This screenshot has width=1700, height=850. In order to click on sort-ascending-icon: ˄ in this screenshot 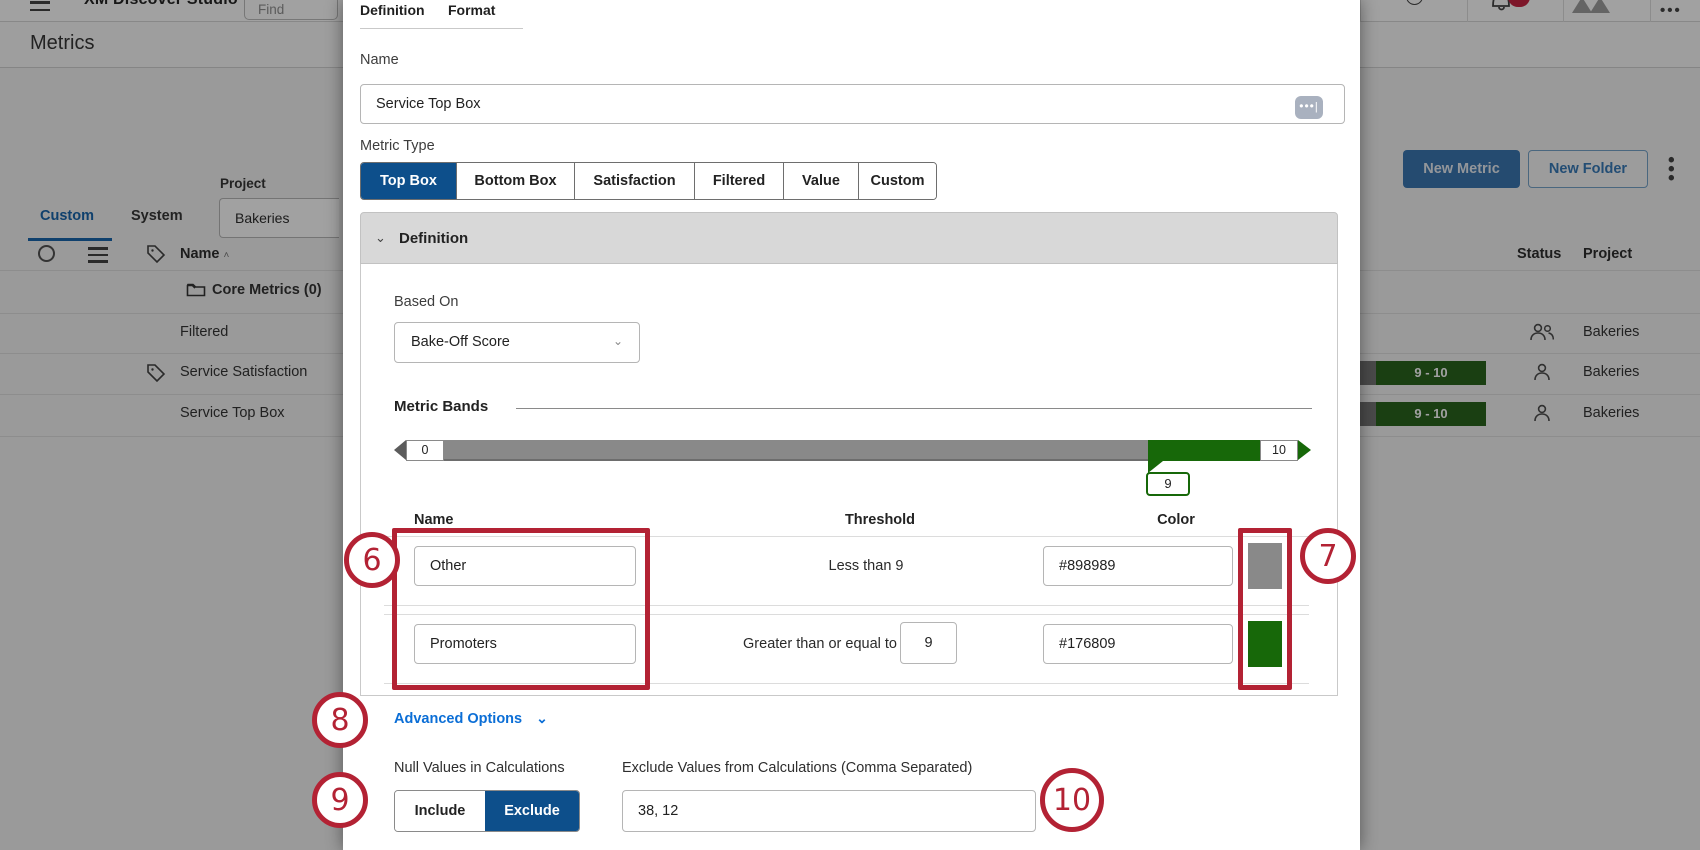, I will do `click(226, 255)`.